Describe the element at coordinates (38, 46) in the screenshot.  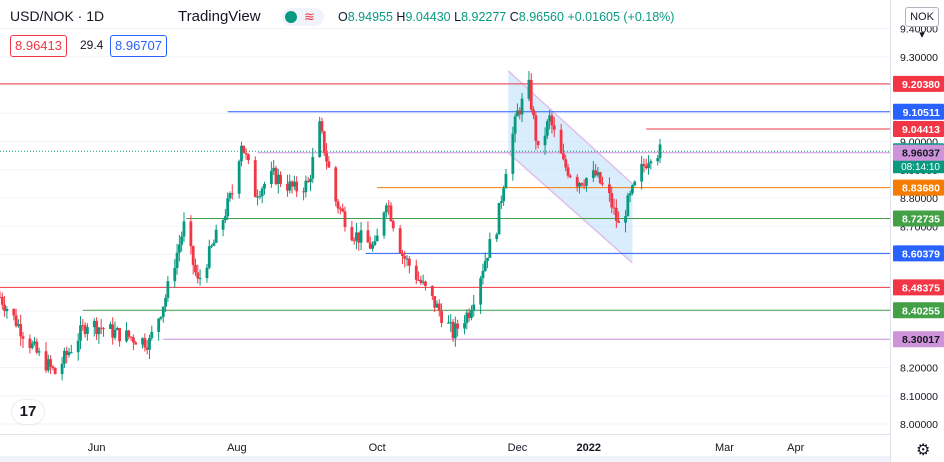
I see `sell-price-box: 8.96413` at that location.